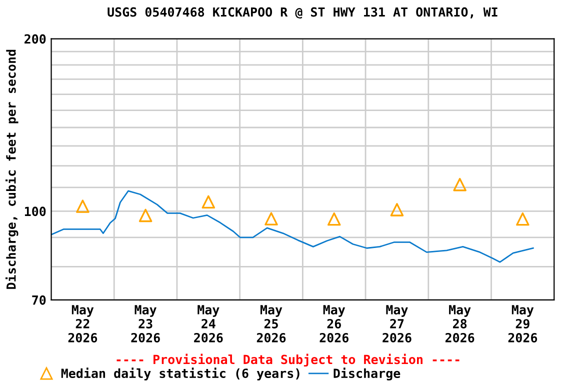  Describe the element at coordinates (208, 323) in the screenshot. I see `x-tick-label: May 24 2026` at that location.